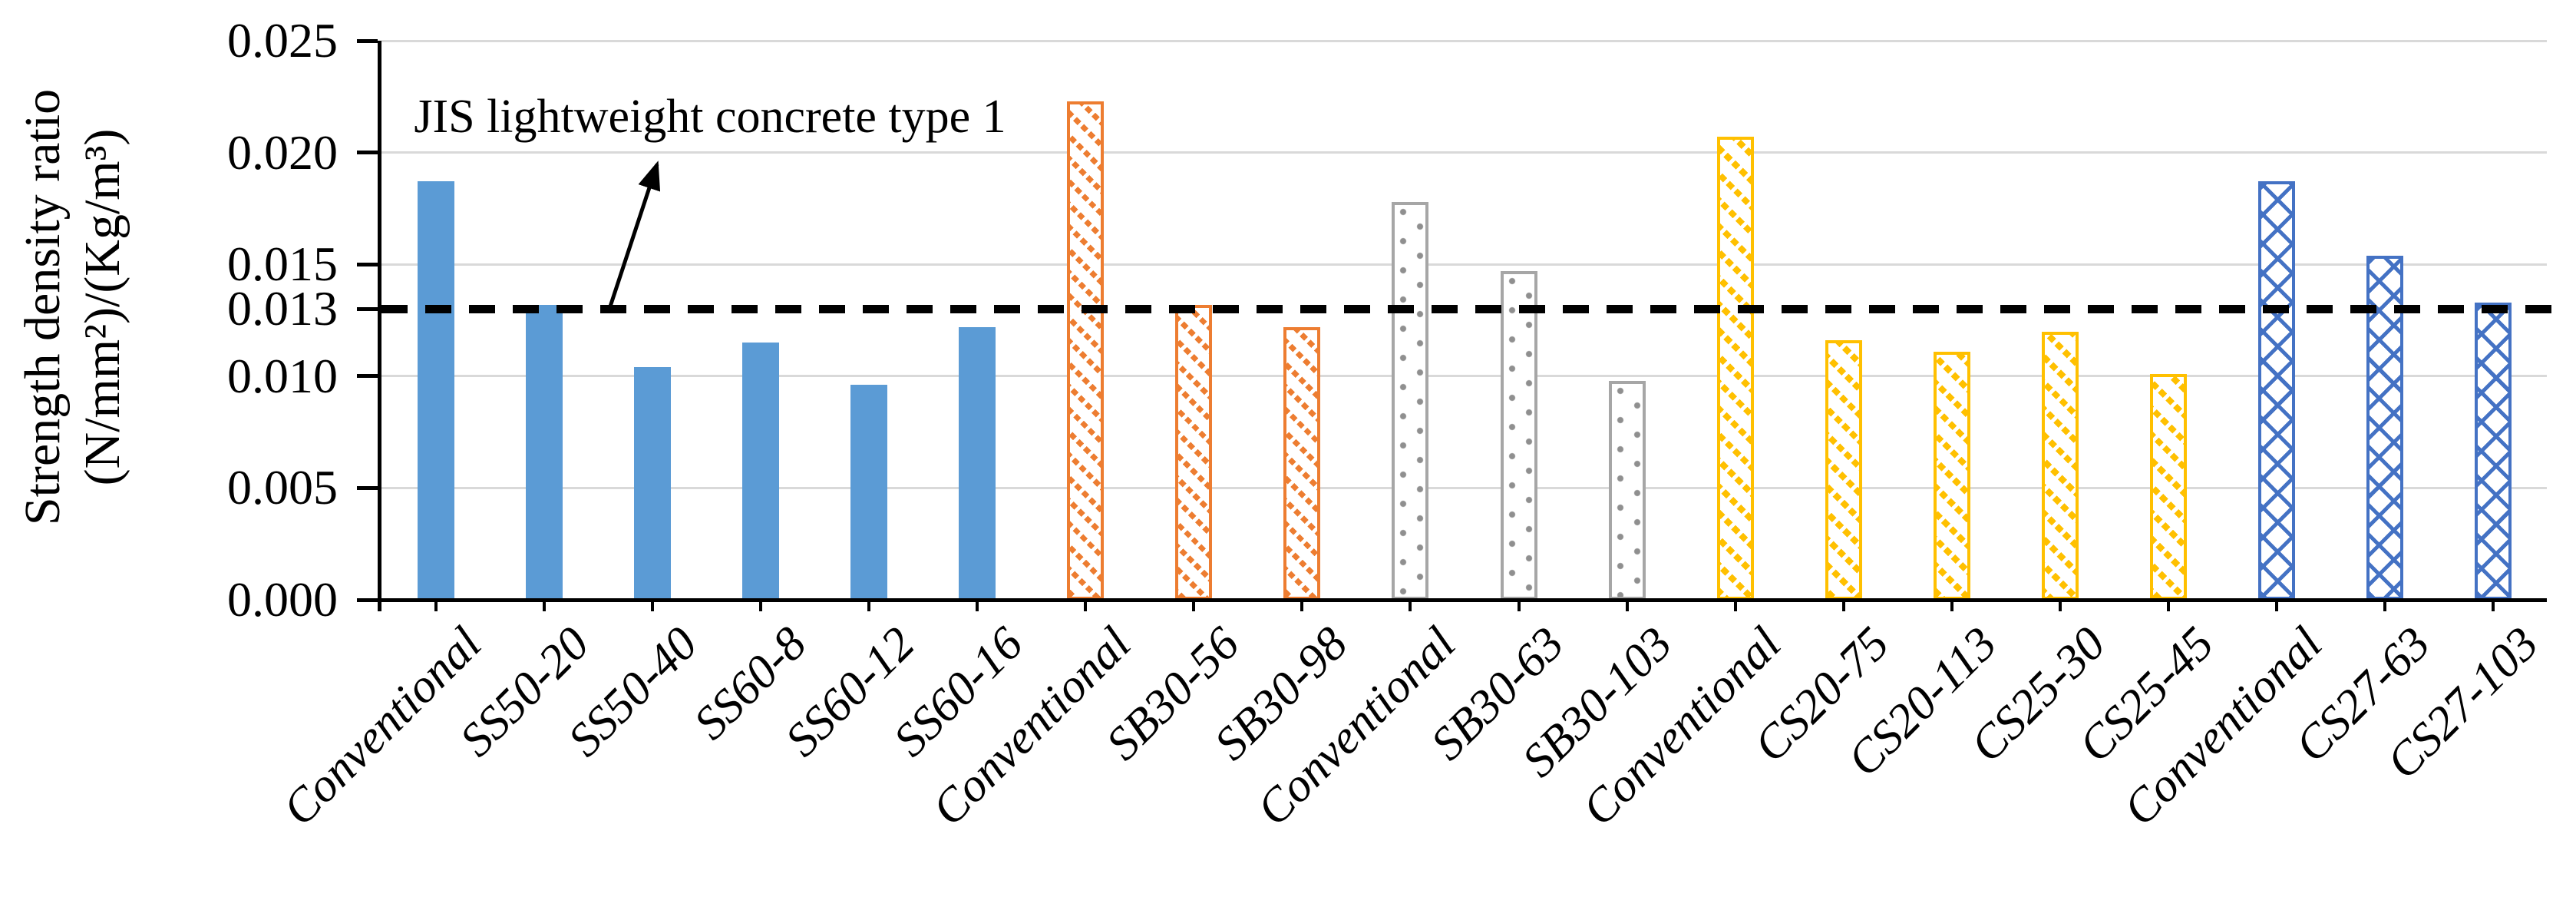  What do you see at coordinates (1462, 600) in the screenshot?
I see `x-axis-line` at bounding box center [1462, 600].